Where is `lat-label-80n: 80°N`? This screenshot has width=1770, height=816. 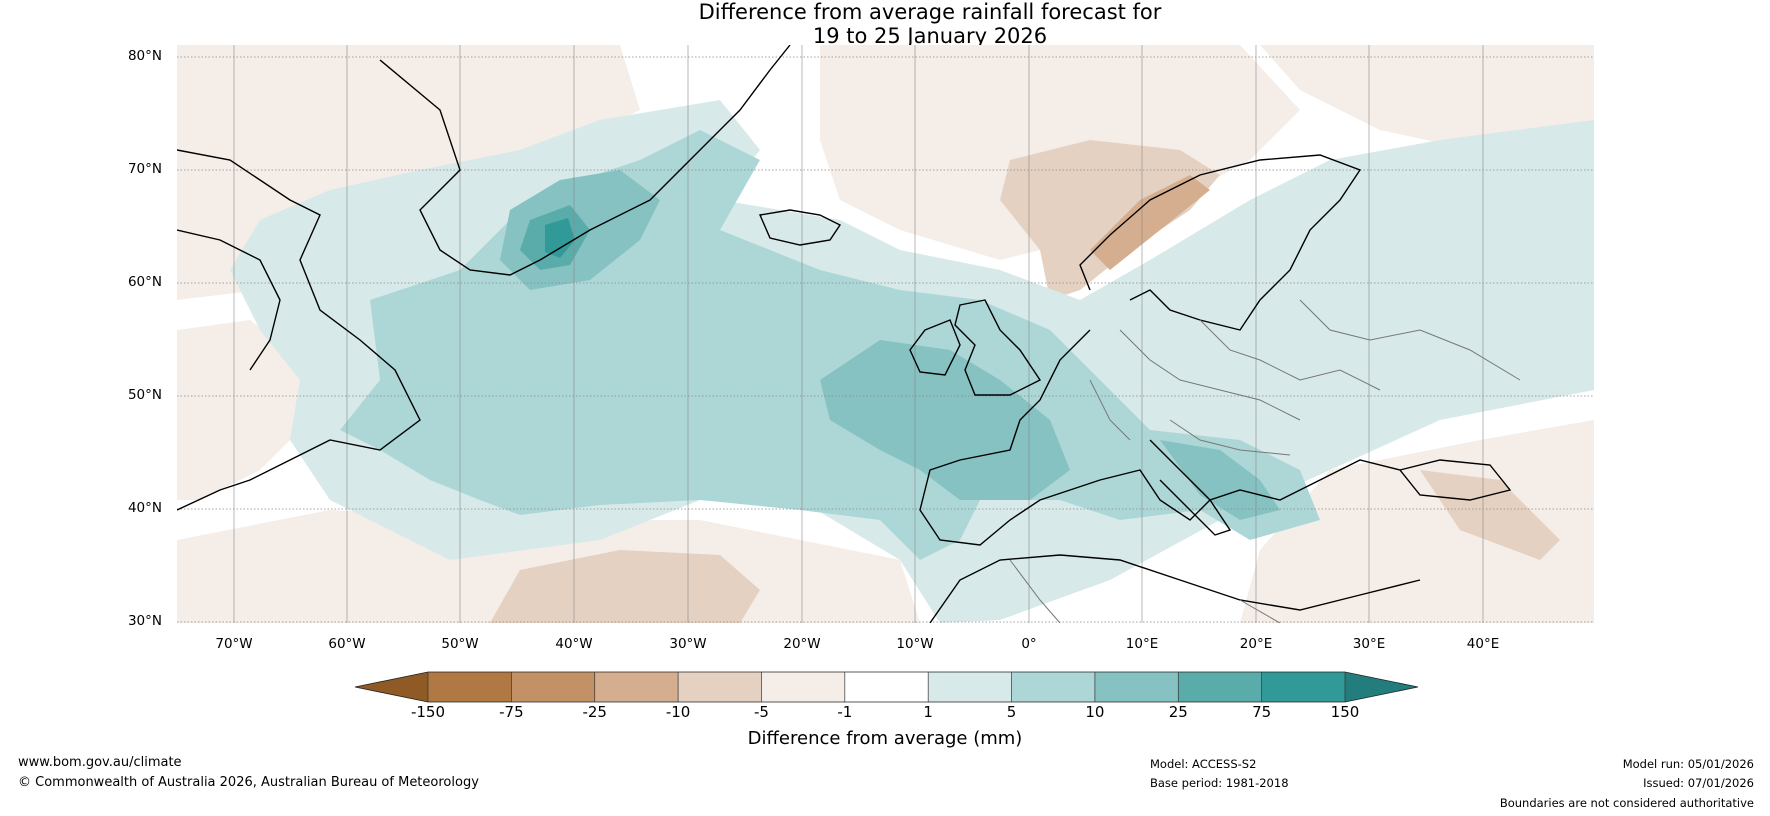 lat-label-80n: 80°N is located at coordinates (144, 56).